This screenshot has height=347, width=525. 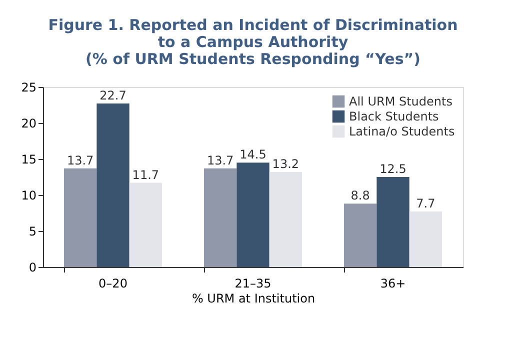 What do you see at coordinates (113, 95) in the screenshot?
I see `data-label: 22.7` at bounding box center [113, 95].